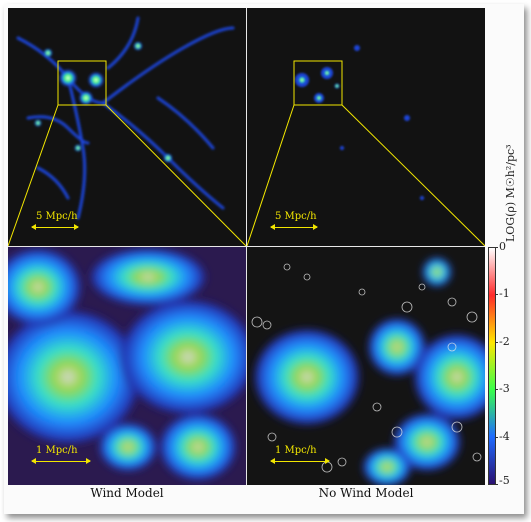 The image size is (531, 522). Describe the element at coordinates (504, 436) in the screenshot. I see `colorbar-tick-label: -4` at that location.